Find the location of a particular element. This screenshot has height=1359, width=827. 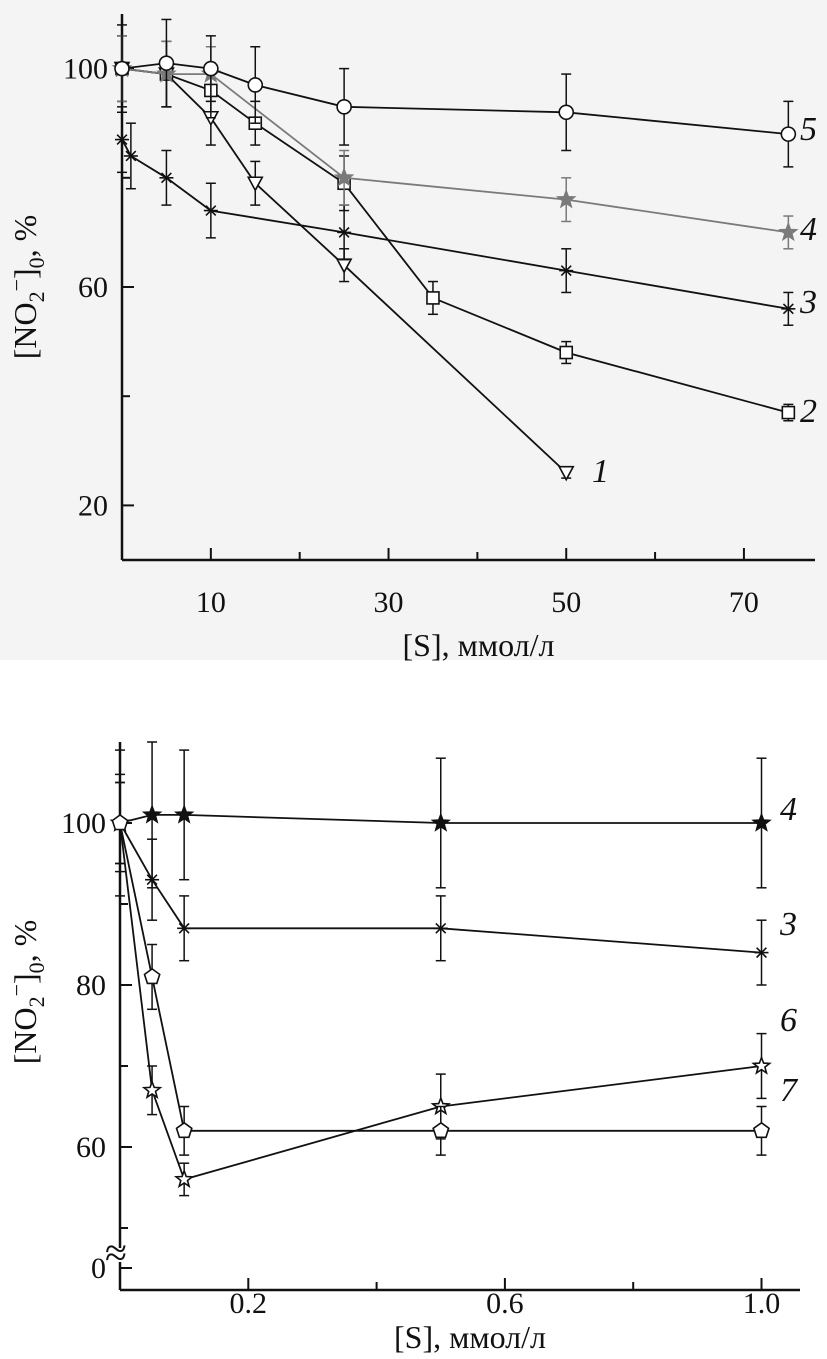

y-tick-label: 0 is located at coordinates (98, 1268).